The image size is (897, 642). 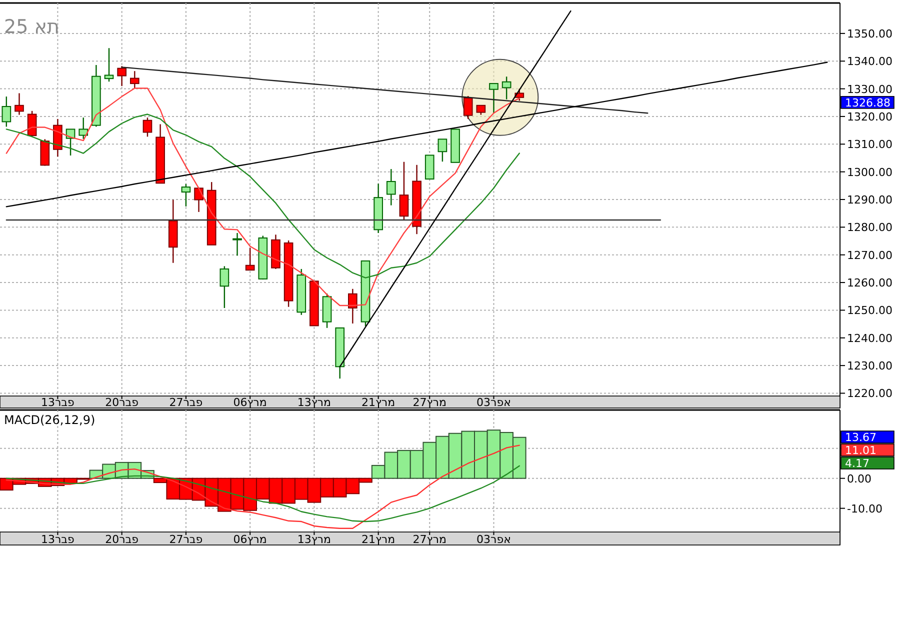 What do you see at coordinates (869, 61) in the screenshot?
I see `y-tick-label: 1340.00` at bounding box center [869, 61].